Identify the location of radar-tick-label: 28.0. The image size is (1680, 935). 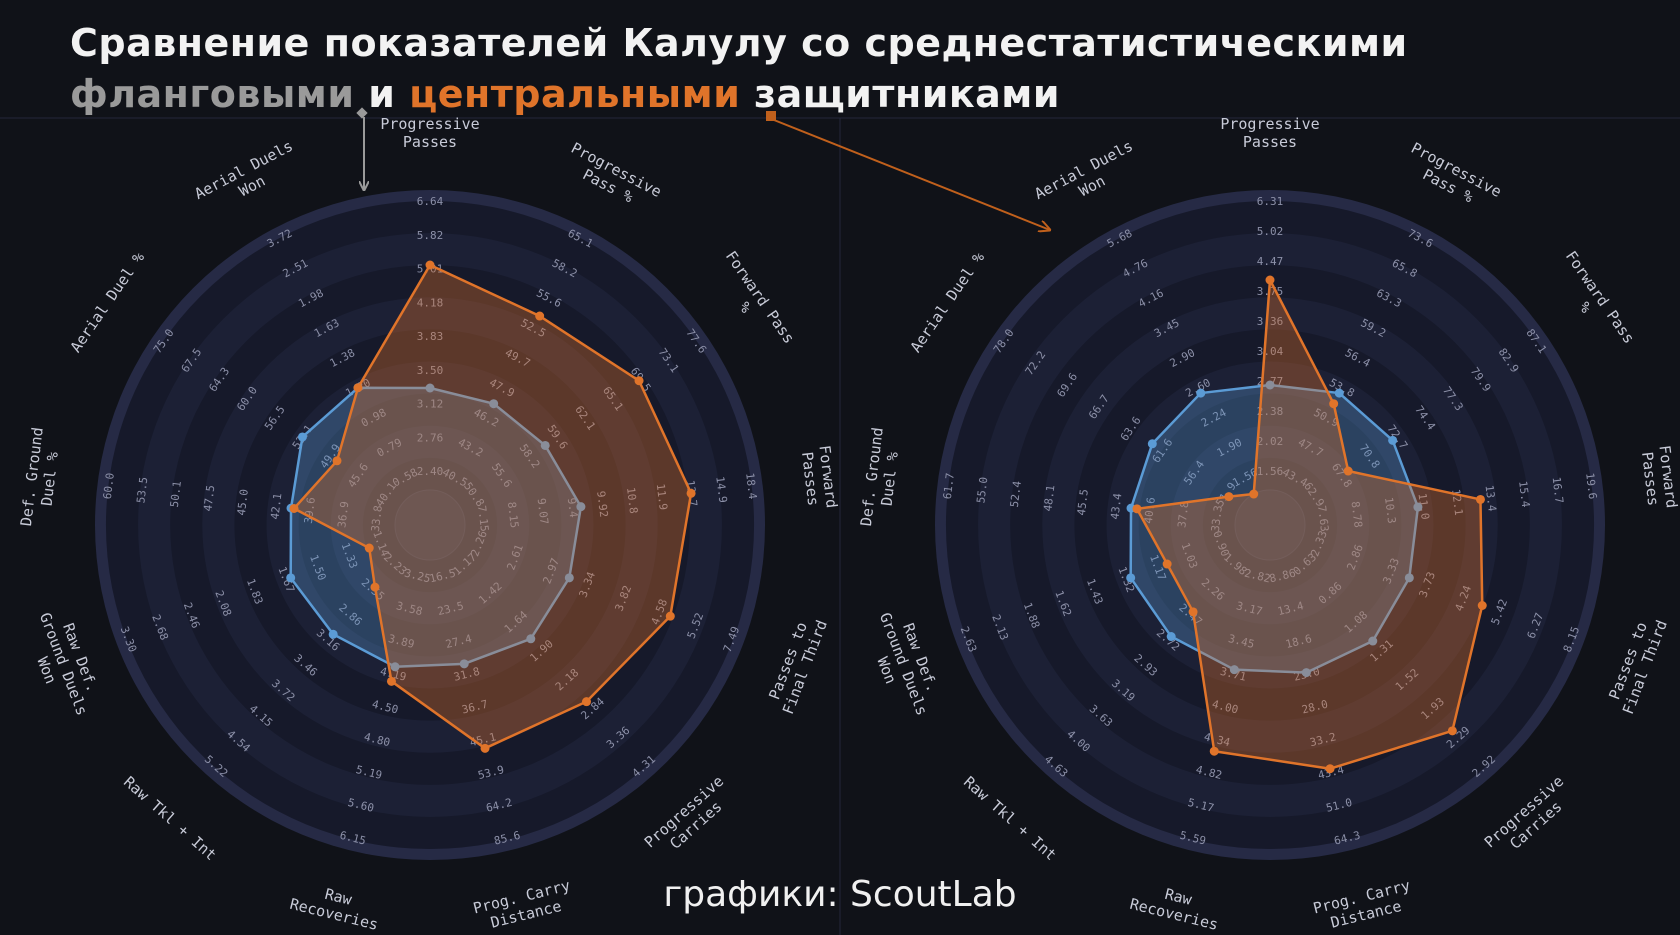
(1314, 707).